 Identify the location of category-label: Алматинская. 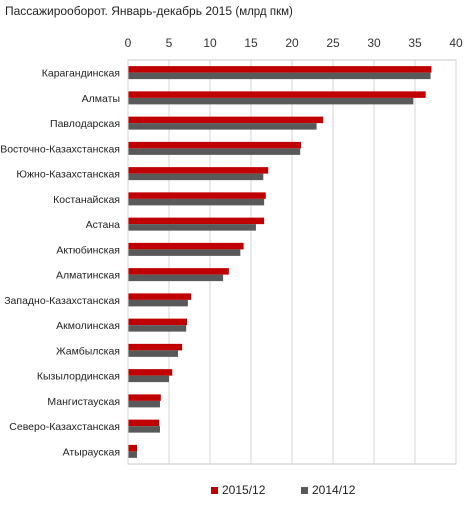
(88, 276).